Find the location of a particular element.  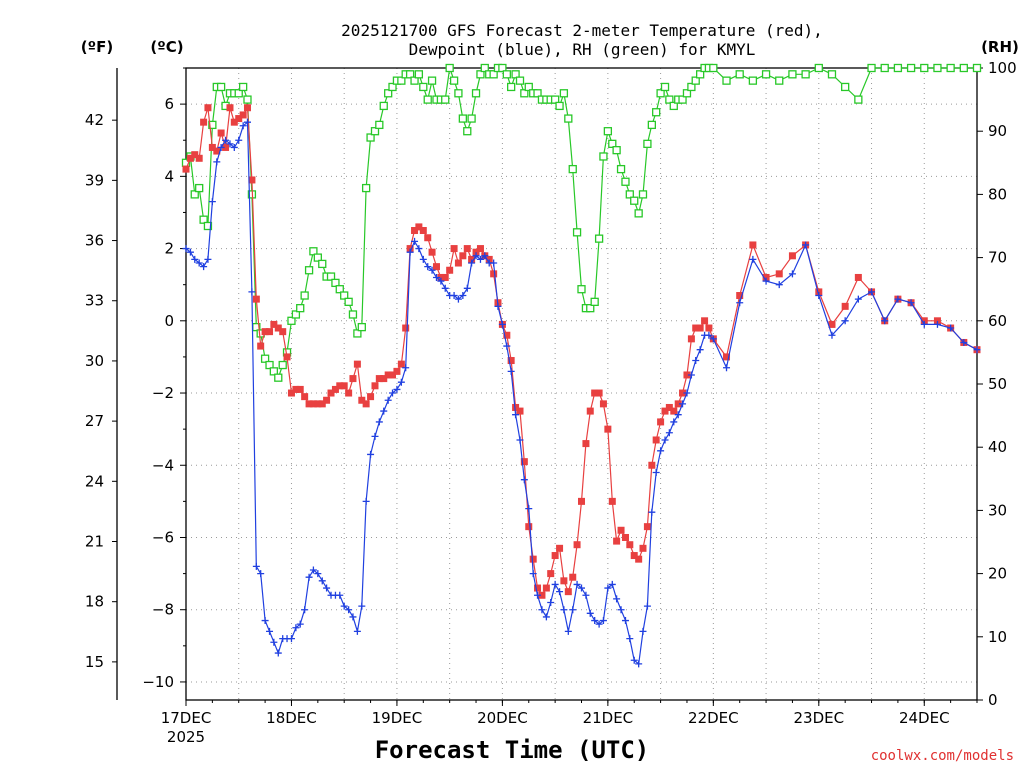

x-axis-title: Forecast Time (UTC) is located at coordinates (512, 750).